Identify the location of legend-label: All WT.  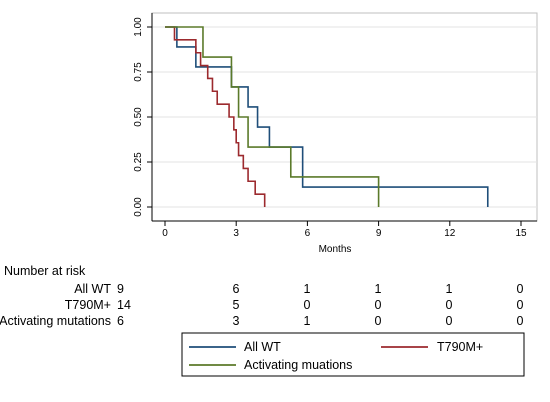
(262, 347).